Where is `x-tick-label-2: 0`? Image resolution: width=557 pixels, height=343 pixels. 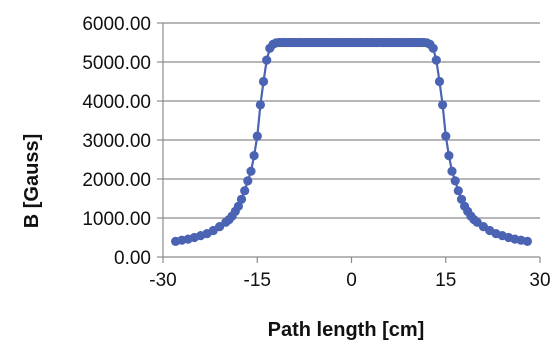
x-tick-label-2: 0 is located at coordinates (351, 280).